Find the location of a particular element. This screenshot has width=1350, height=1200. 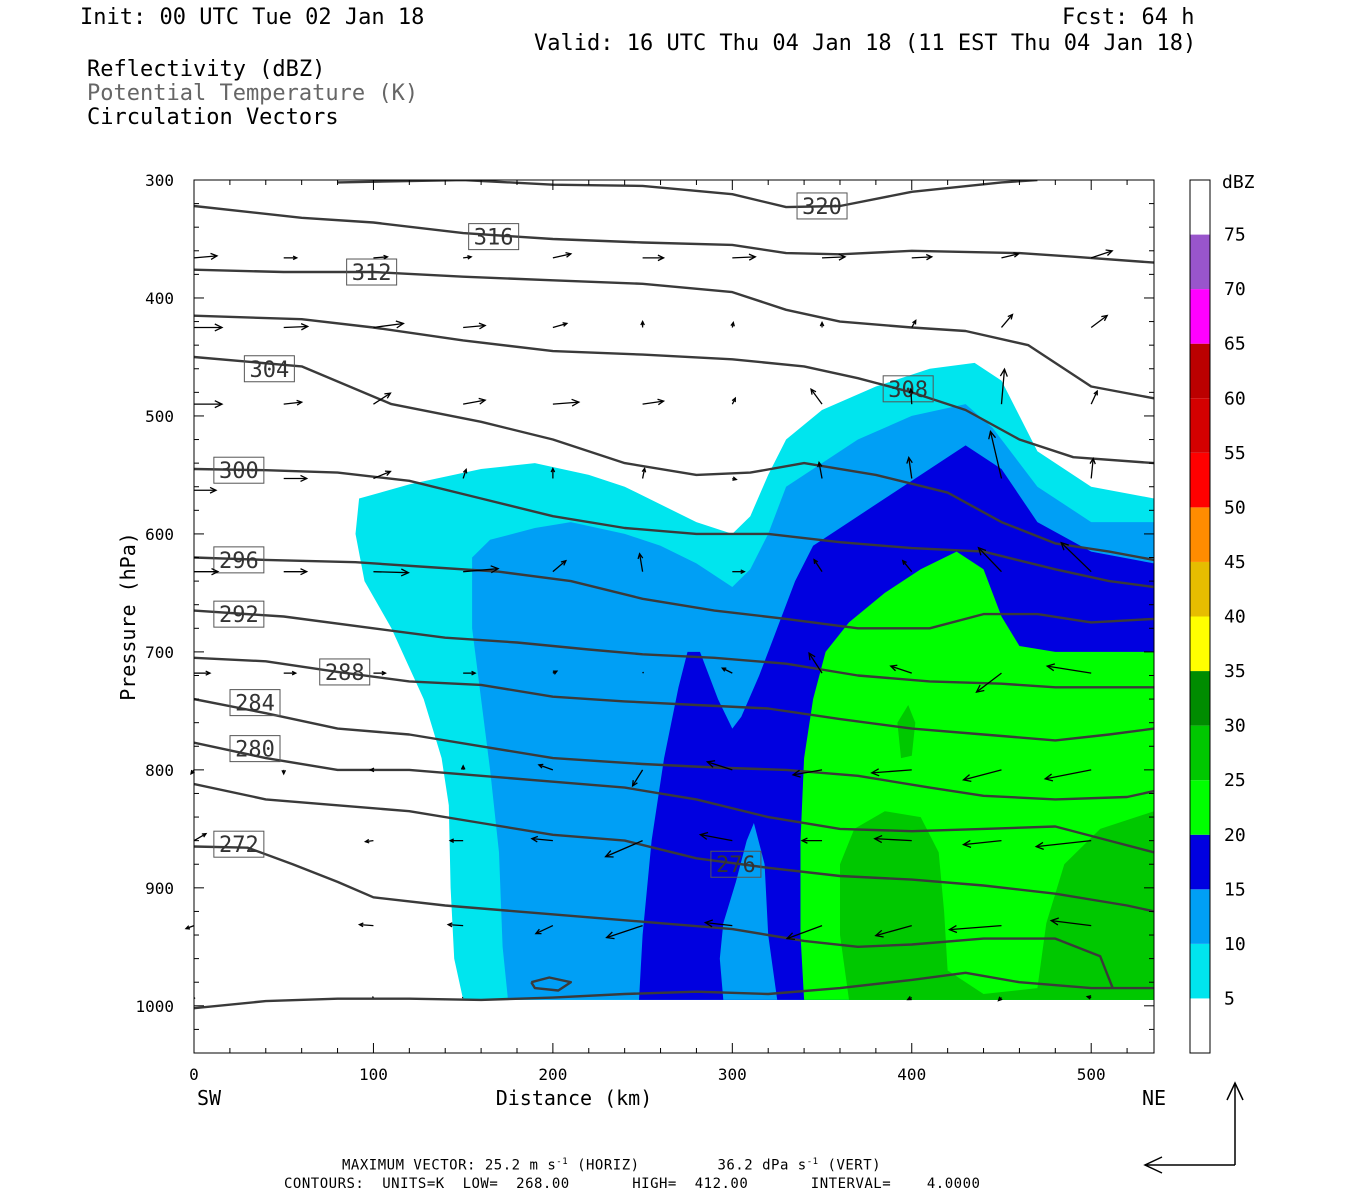

colorbar-label-65: 65 is located at coordinates (1235, 344).